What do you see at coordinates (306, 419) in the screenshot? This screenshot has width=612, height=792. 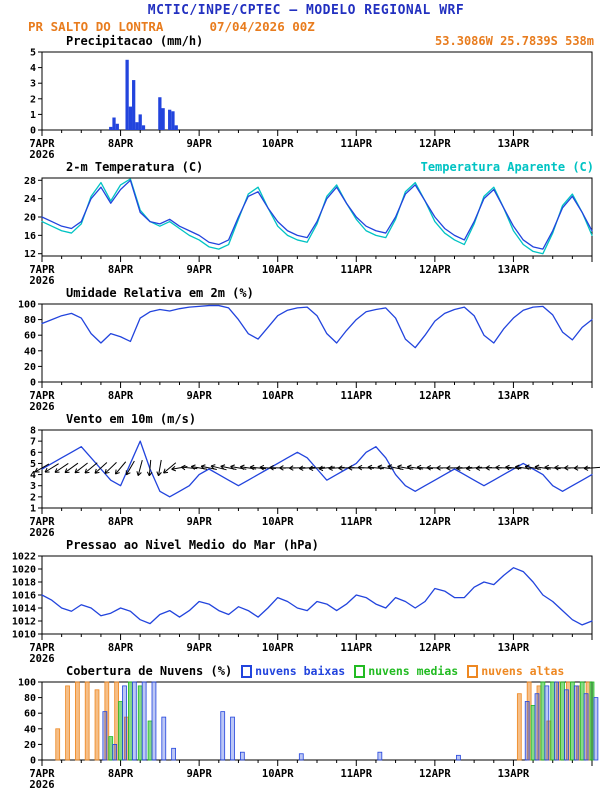 I see `panel-wind-head: Vento em 10m (m/s)` at bounding box center [306, 419].